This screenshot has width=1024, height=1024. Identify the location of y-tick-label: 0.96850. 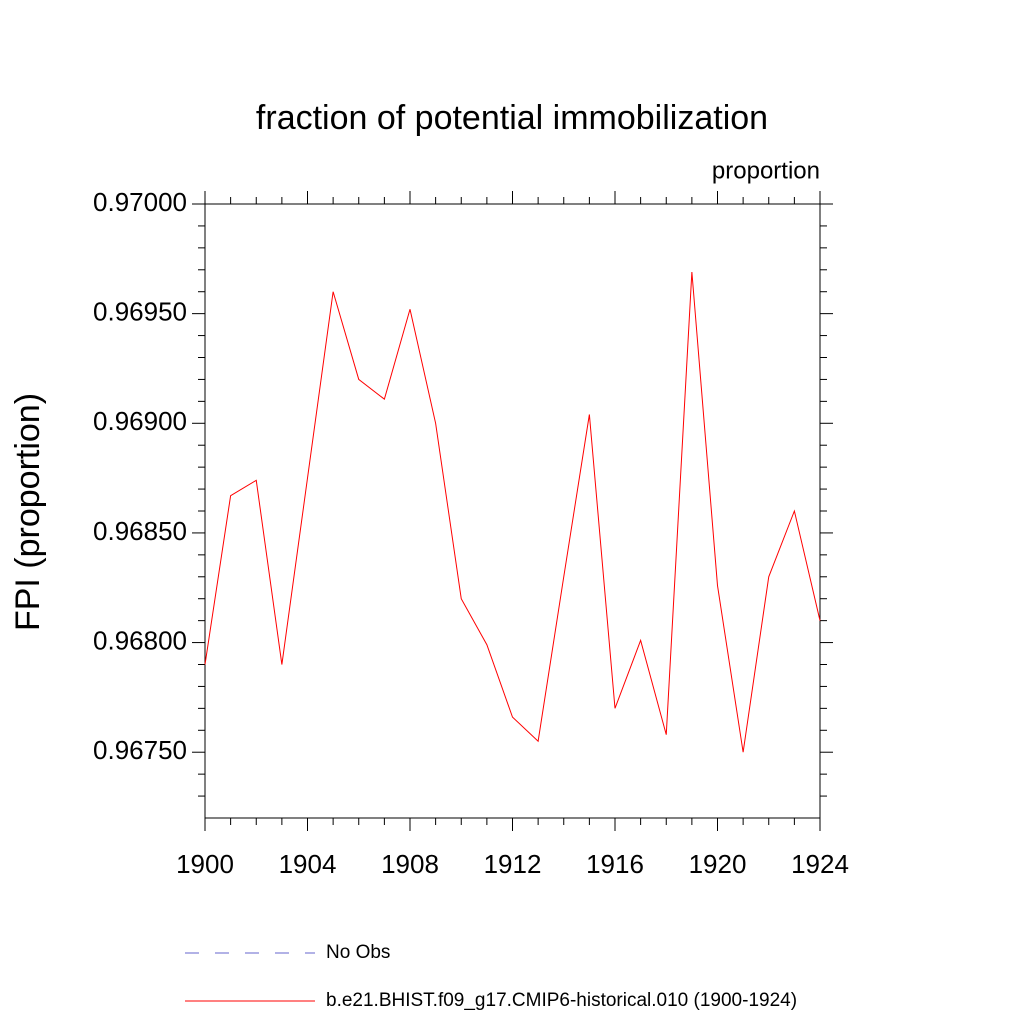
(140, 531).